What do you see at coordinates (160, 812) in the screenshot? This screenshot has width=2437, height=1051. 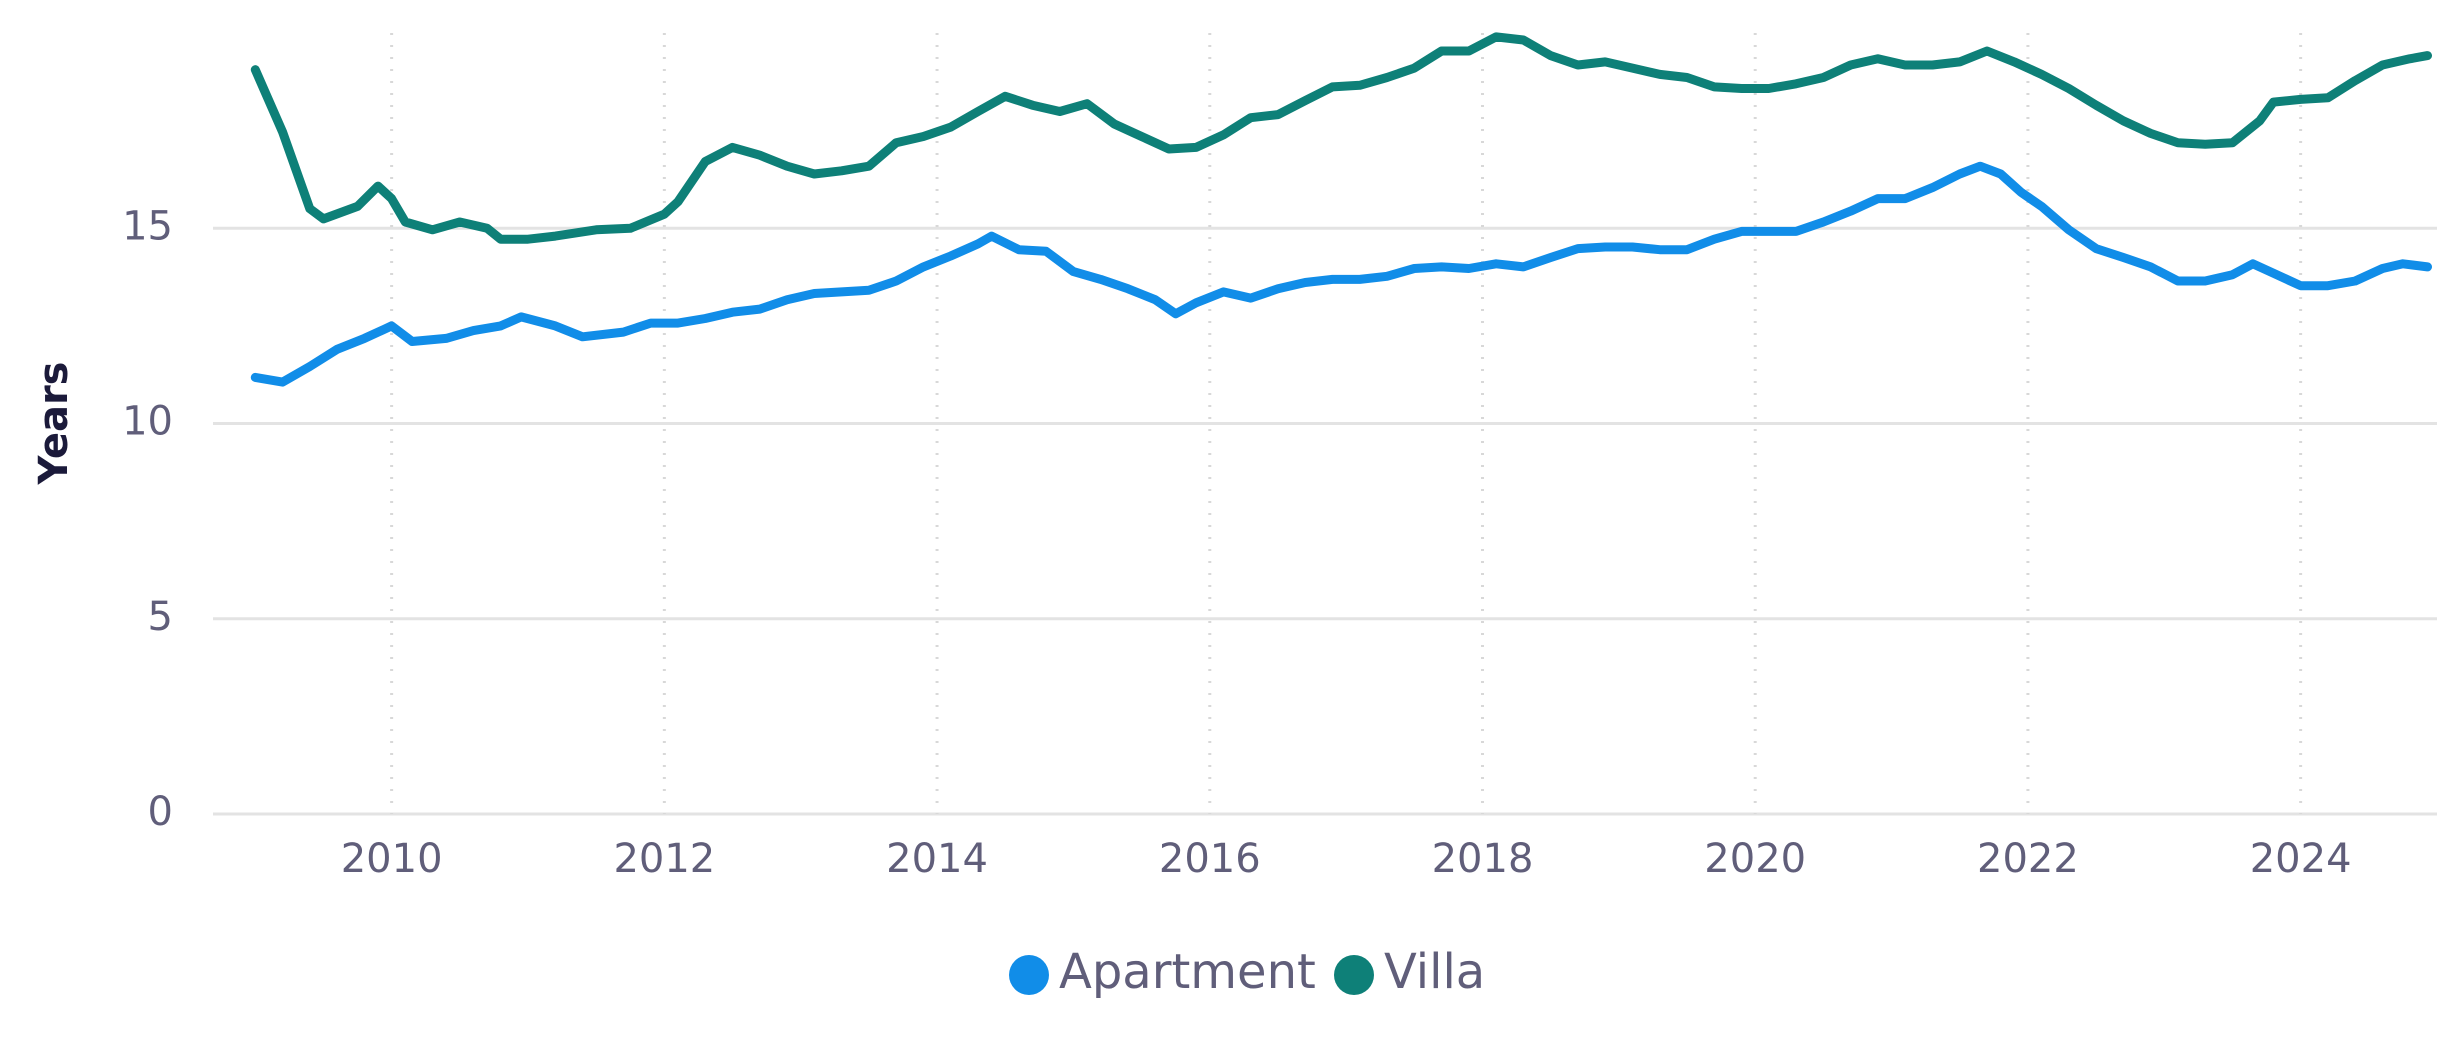 I see `y-tick-label: 0` at bounding box center [160, 812].